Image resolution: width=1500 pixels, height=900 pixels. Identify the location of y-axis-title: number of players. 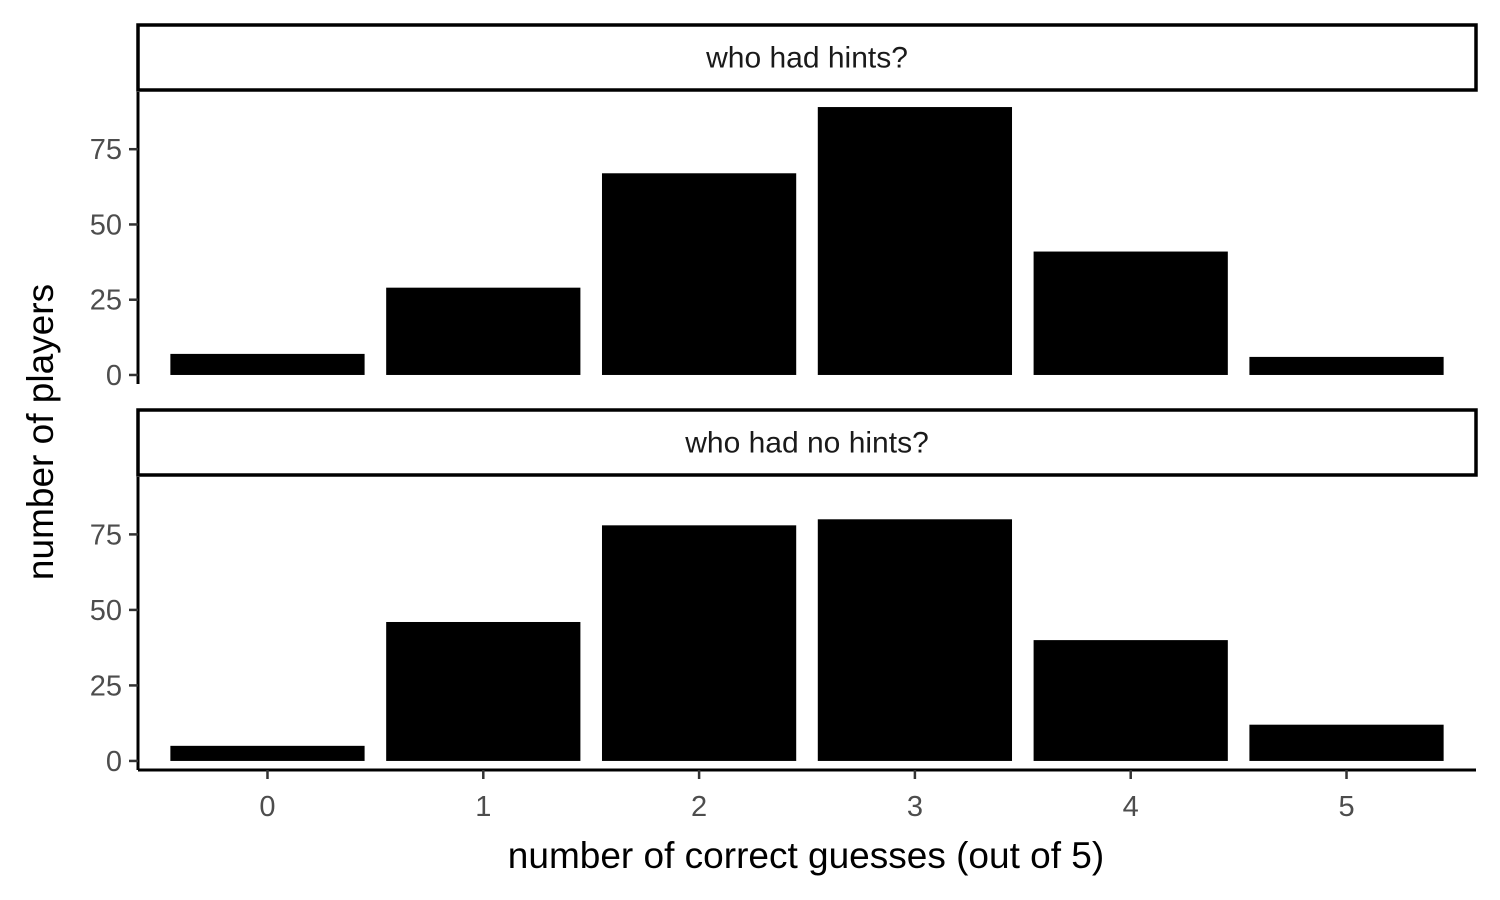
(40, 432).